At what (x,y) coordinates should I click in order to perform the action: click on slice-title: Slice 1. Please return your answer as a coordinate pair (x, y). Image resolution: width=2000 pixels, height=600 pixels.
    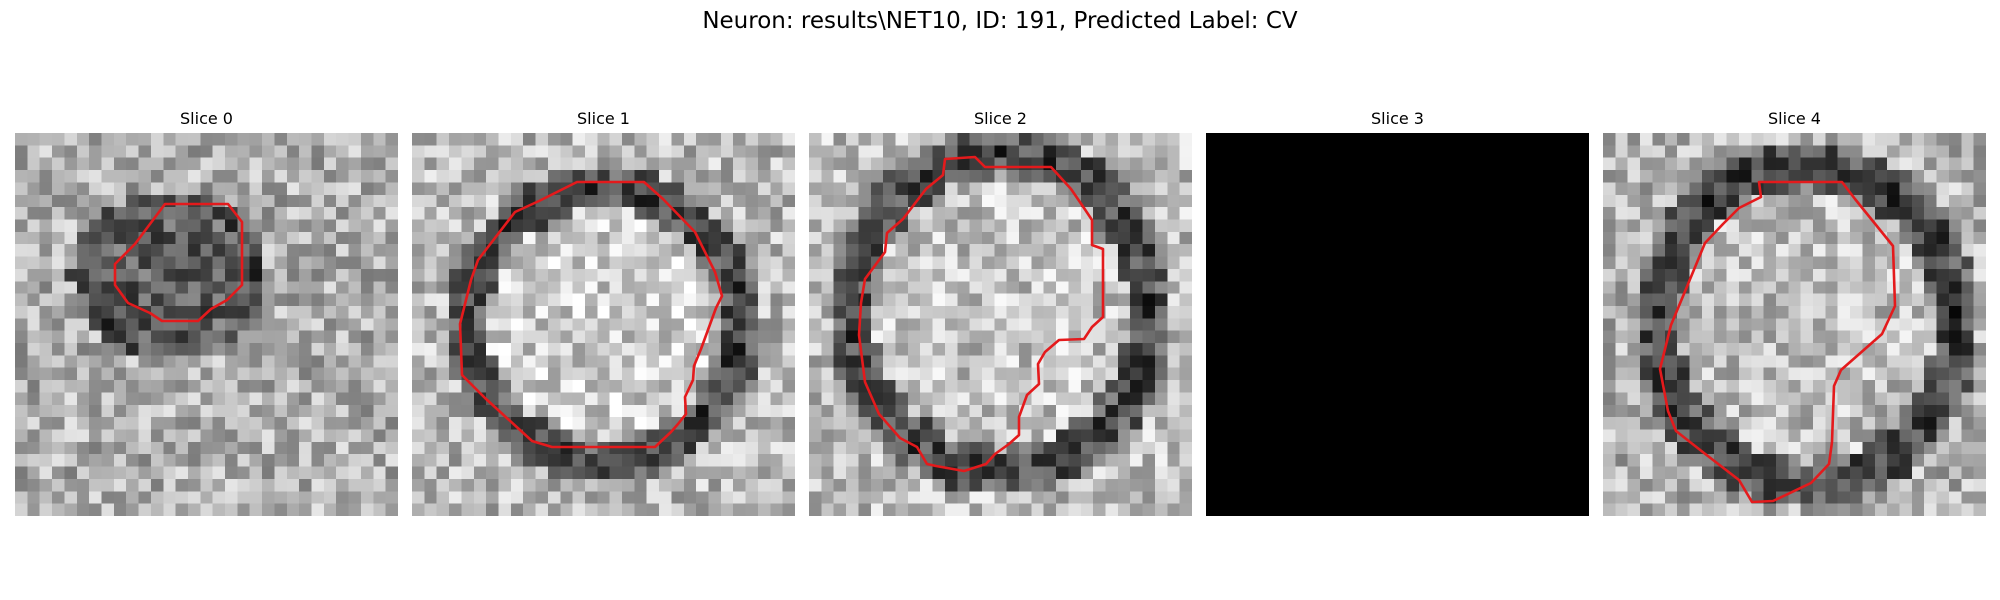
    Looking at the image, I should click on (603, 118).